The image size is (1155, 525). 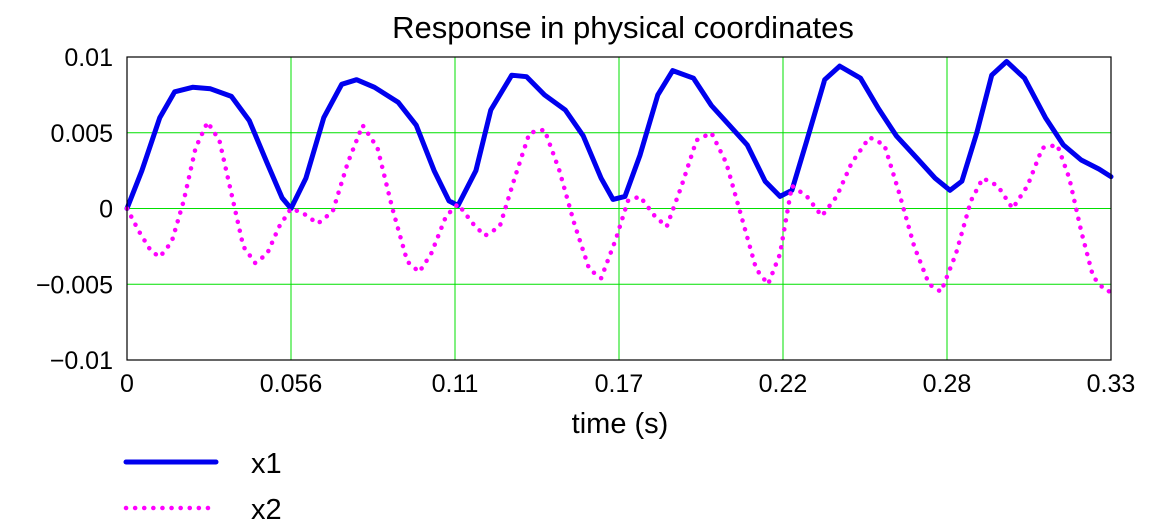 I want to click on x-tick-label: 0.22, so click(x=783, y=384).